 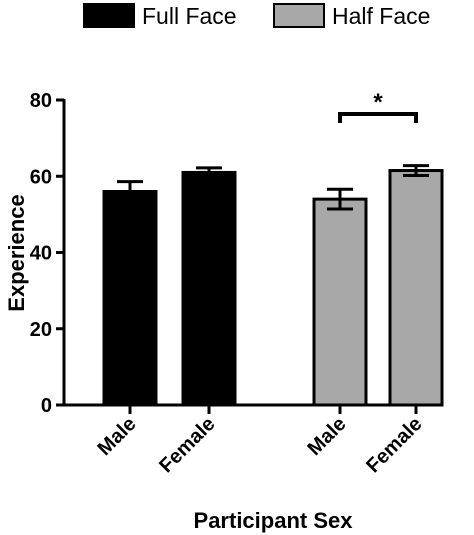 I want to click on significance-marker: *, so click(x=378, y=102).